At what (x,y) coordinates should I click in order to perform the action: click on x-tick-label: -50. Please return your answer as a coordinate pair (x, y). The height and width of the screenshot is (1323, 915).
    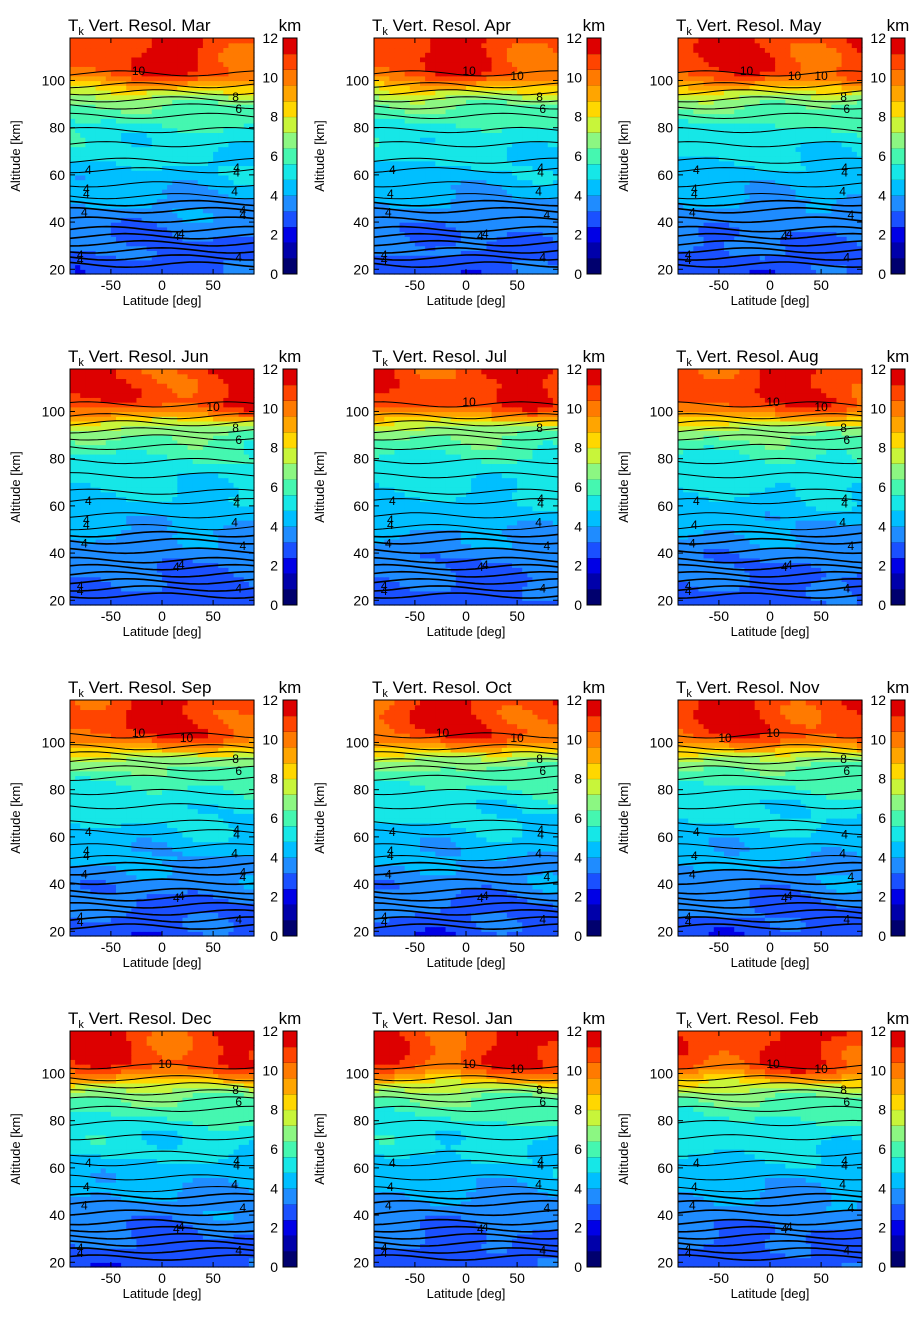
    Looking at the image, I should click on (415, 285).